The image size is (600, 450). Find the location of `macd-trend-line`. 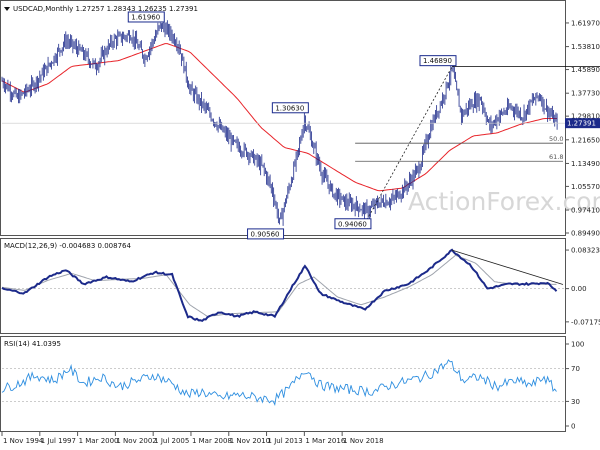

macd-trend-line is located at coordinates (507, 267).